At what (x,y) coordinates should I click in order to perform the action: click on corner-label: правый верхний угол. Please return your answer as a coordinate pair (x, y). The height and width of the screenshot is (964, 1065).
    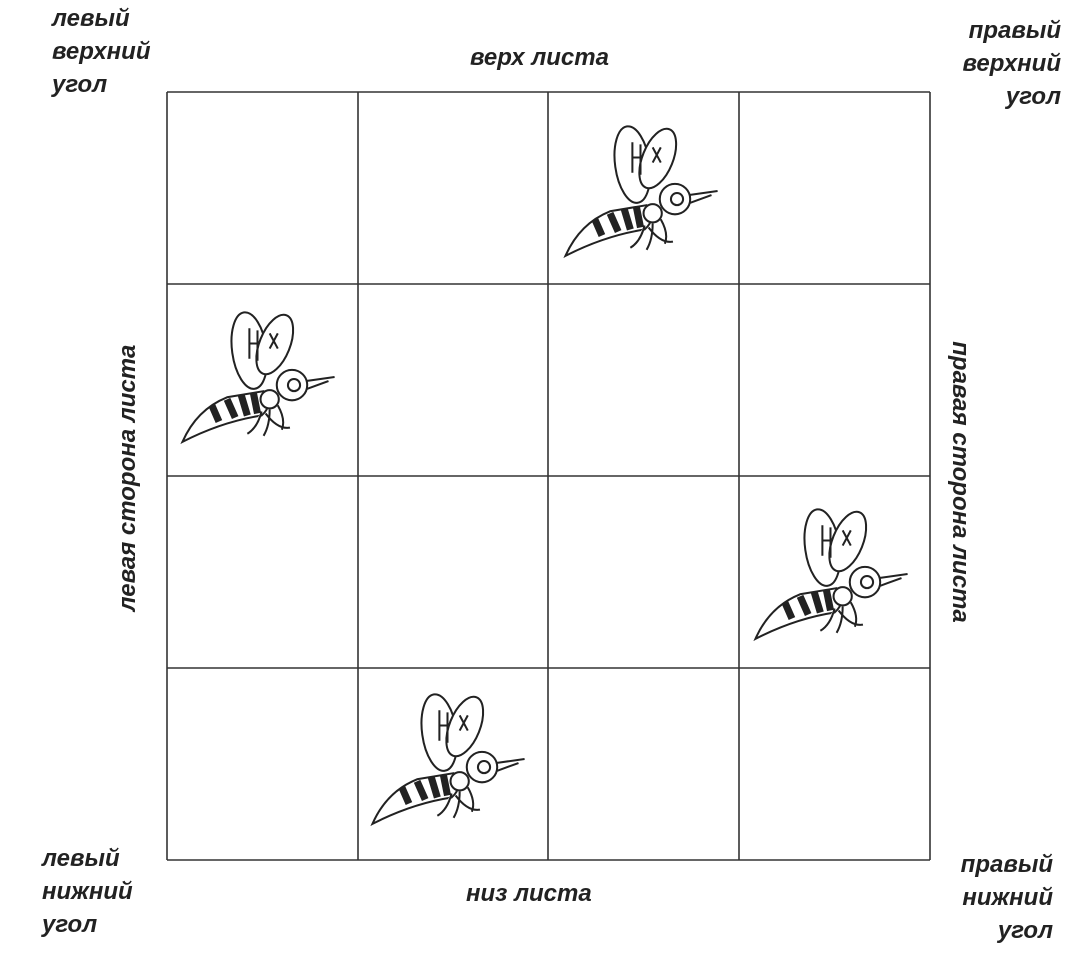
    Looking at the image, I should click on (1012, 63).